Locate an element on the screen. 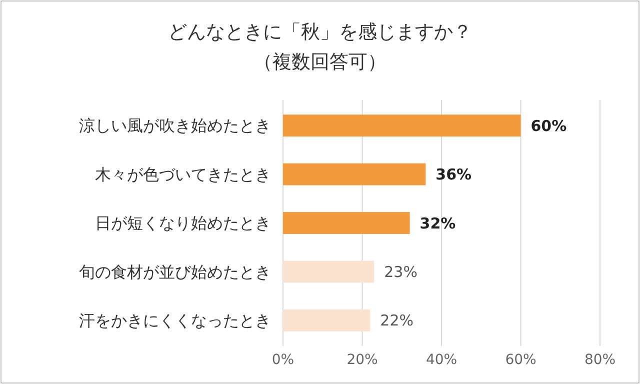 This screenshot has height=384, width=640. data-label: 22% is located at coordinates (397, 321).